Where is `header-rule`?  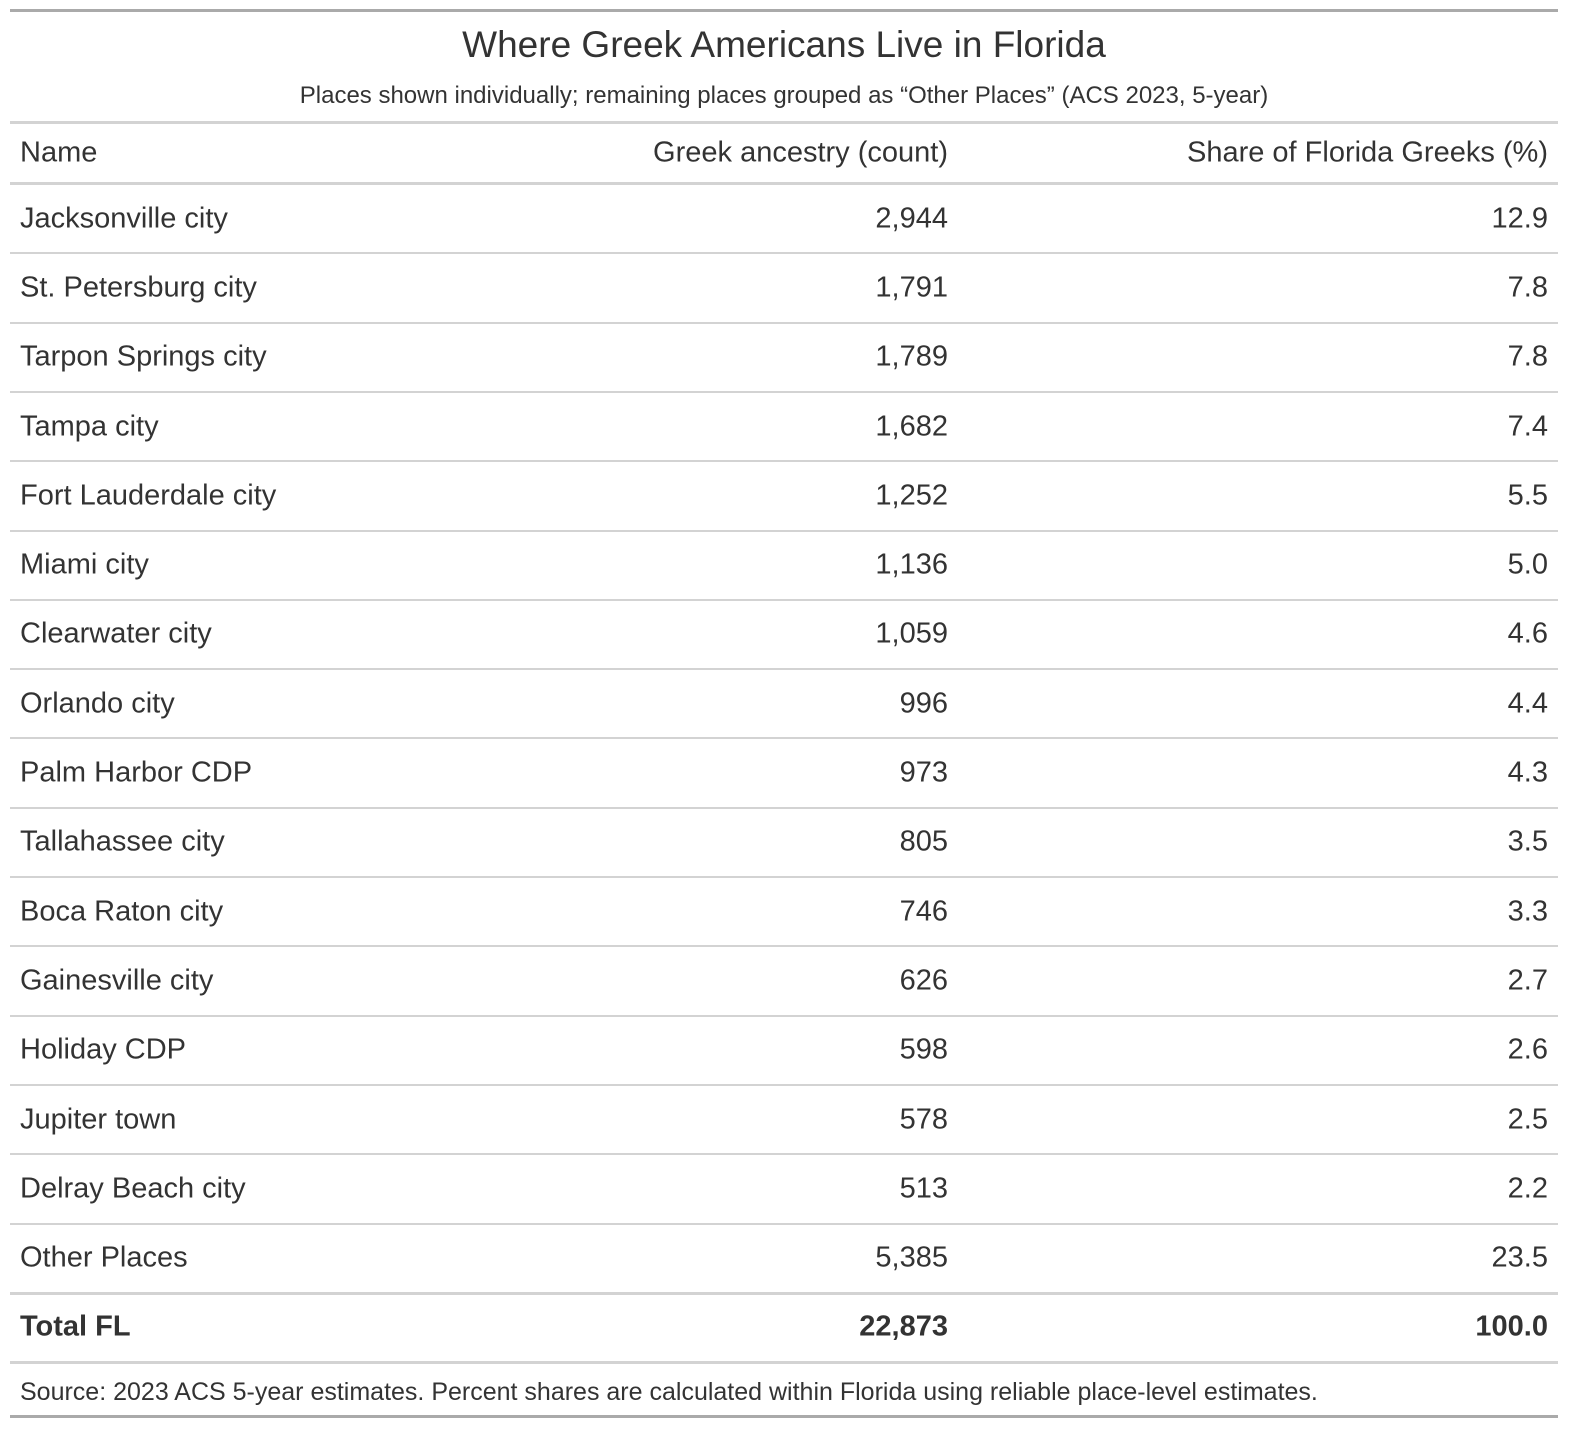 header-rule is located at coordinates (784, 122).